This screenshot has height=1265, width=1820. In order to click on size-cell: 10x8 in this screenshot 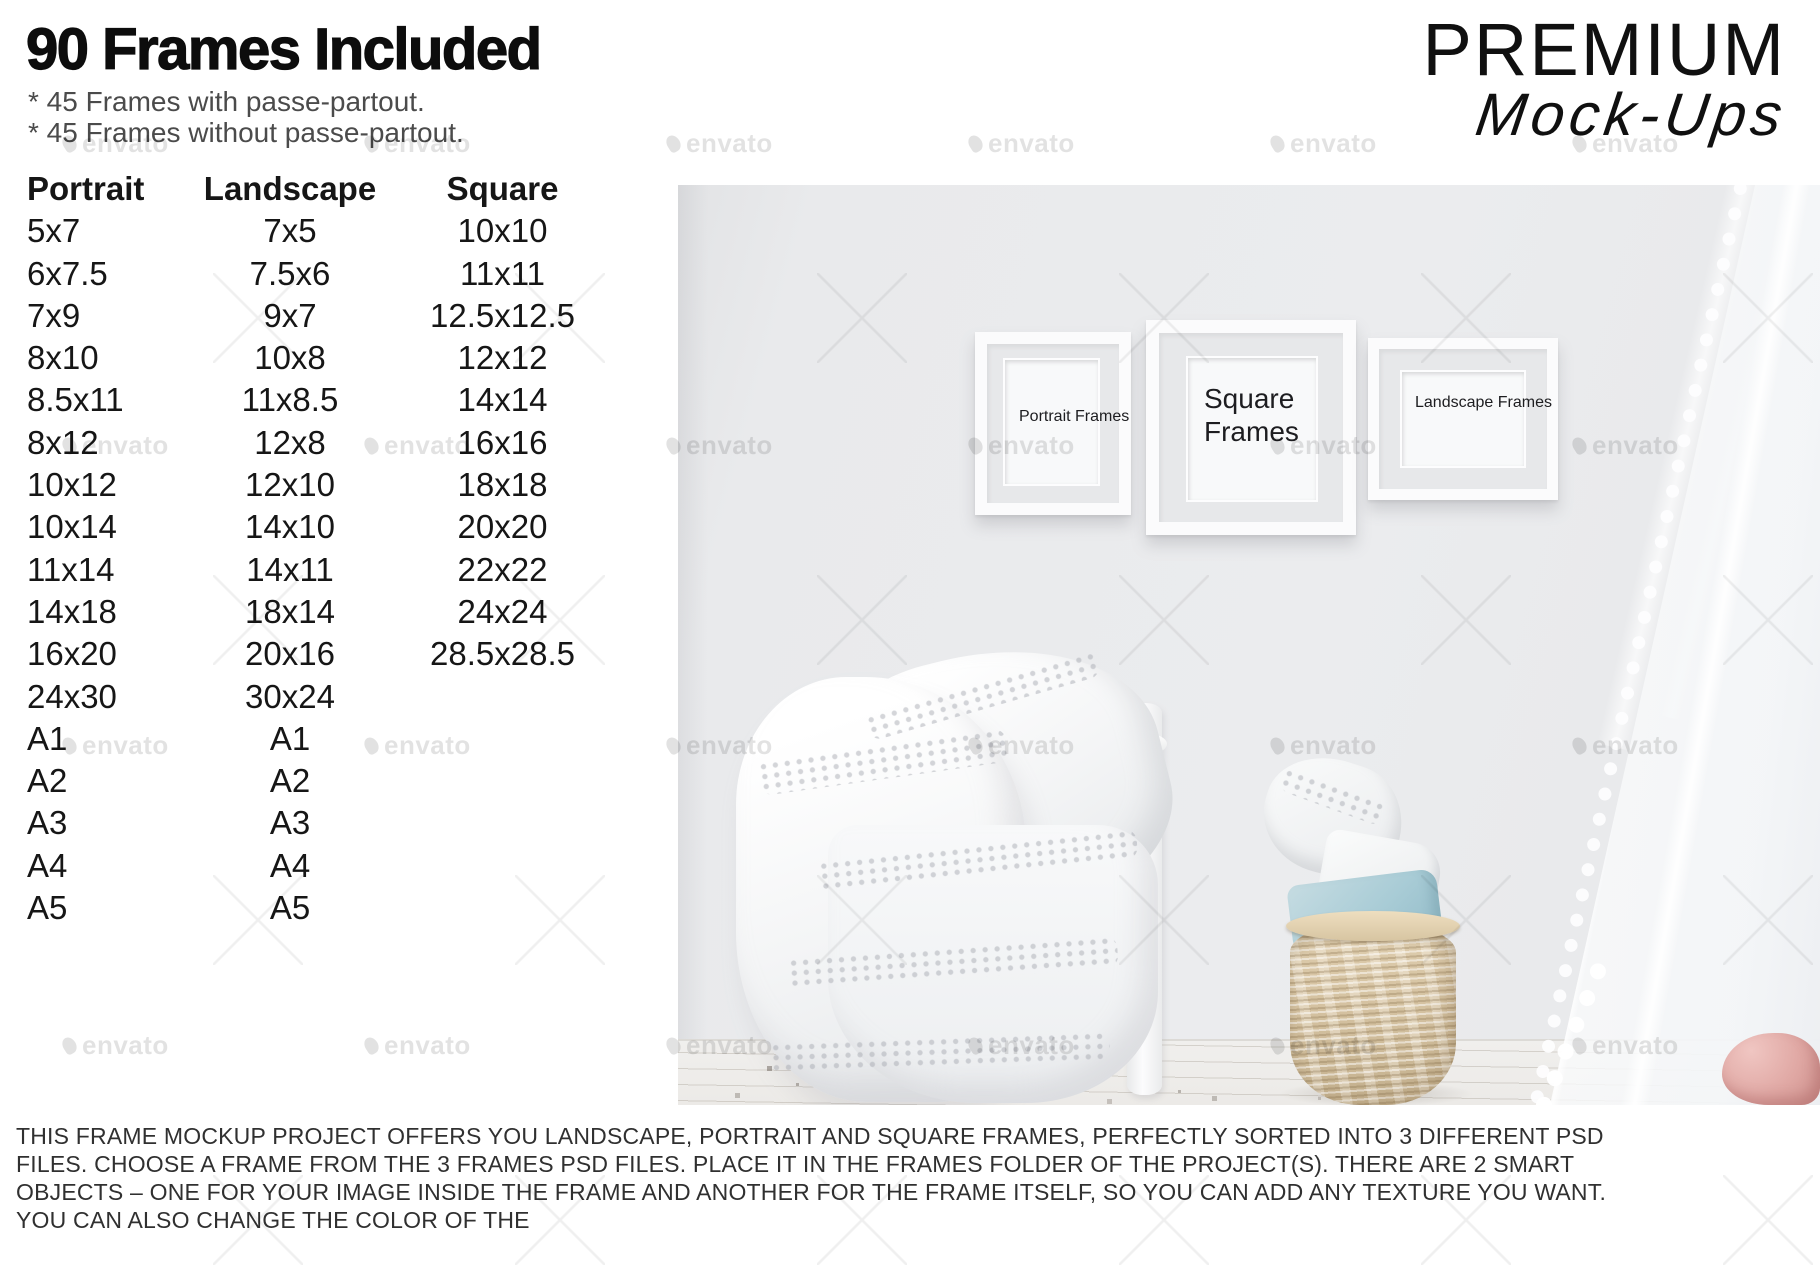, I will do `click(290, 358)`.